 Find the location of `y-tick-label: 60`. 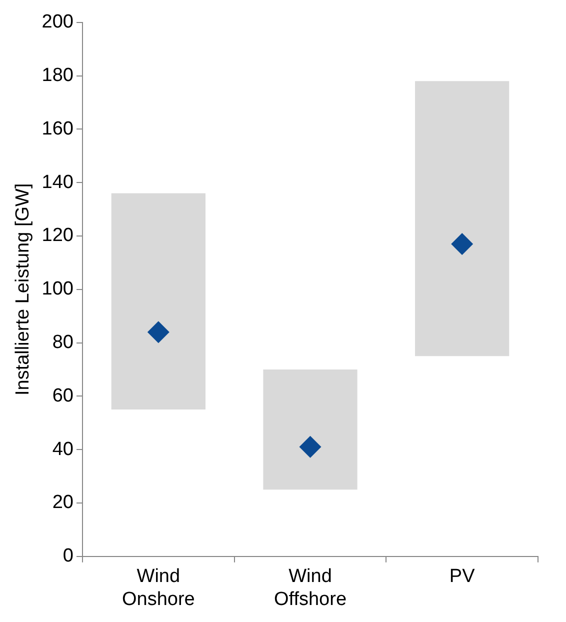

y-tick-label: 60 is located at coordinates (63, 395).